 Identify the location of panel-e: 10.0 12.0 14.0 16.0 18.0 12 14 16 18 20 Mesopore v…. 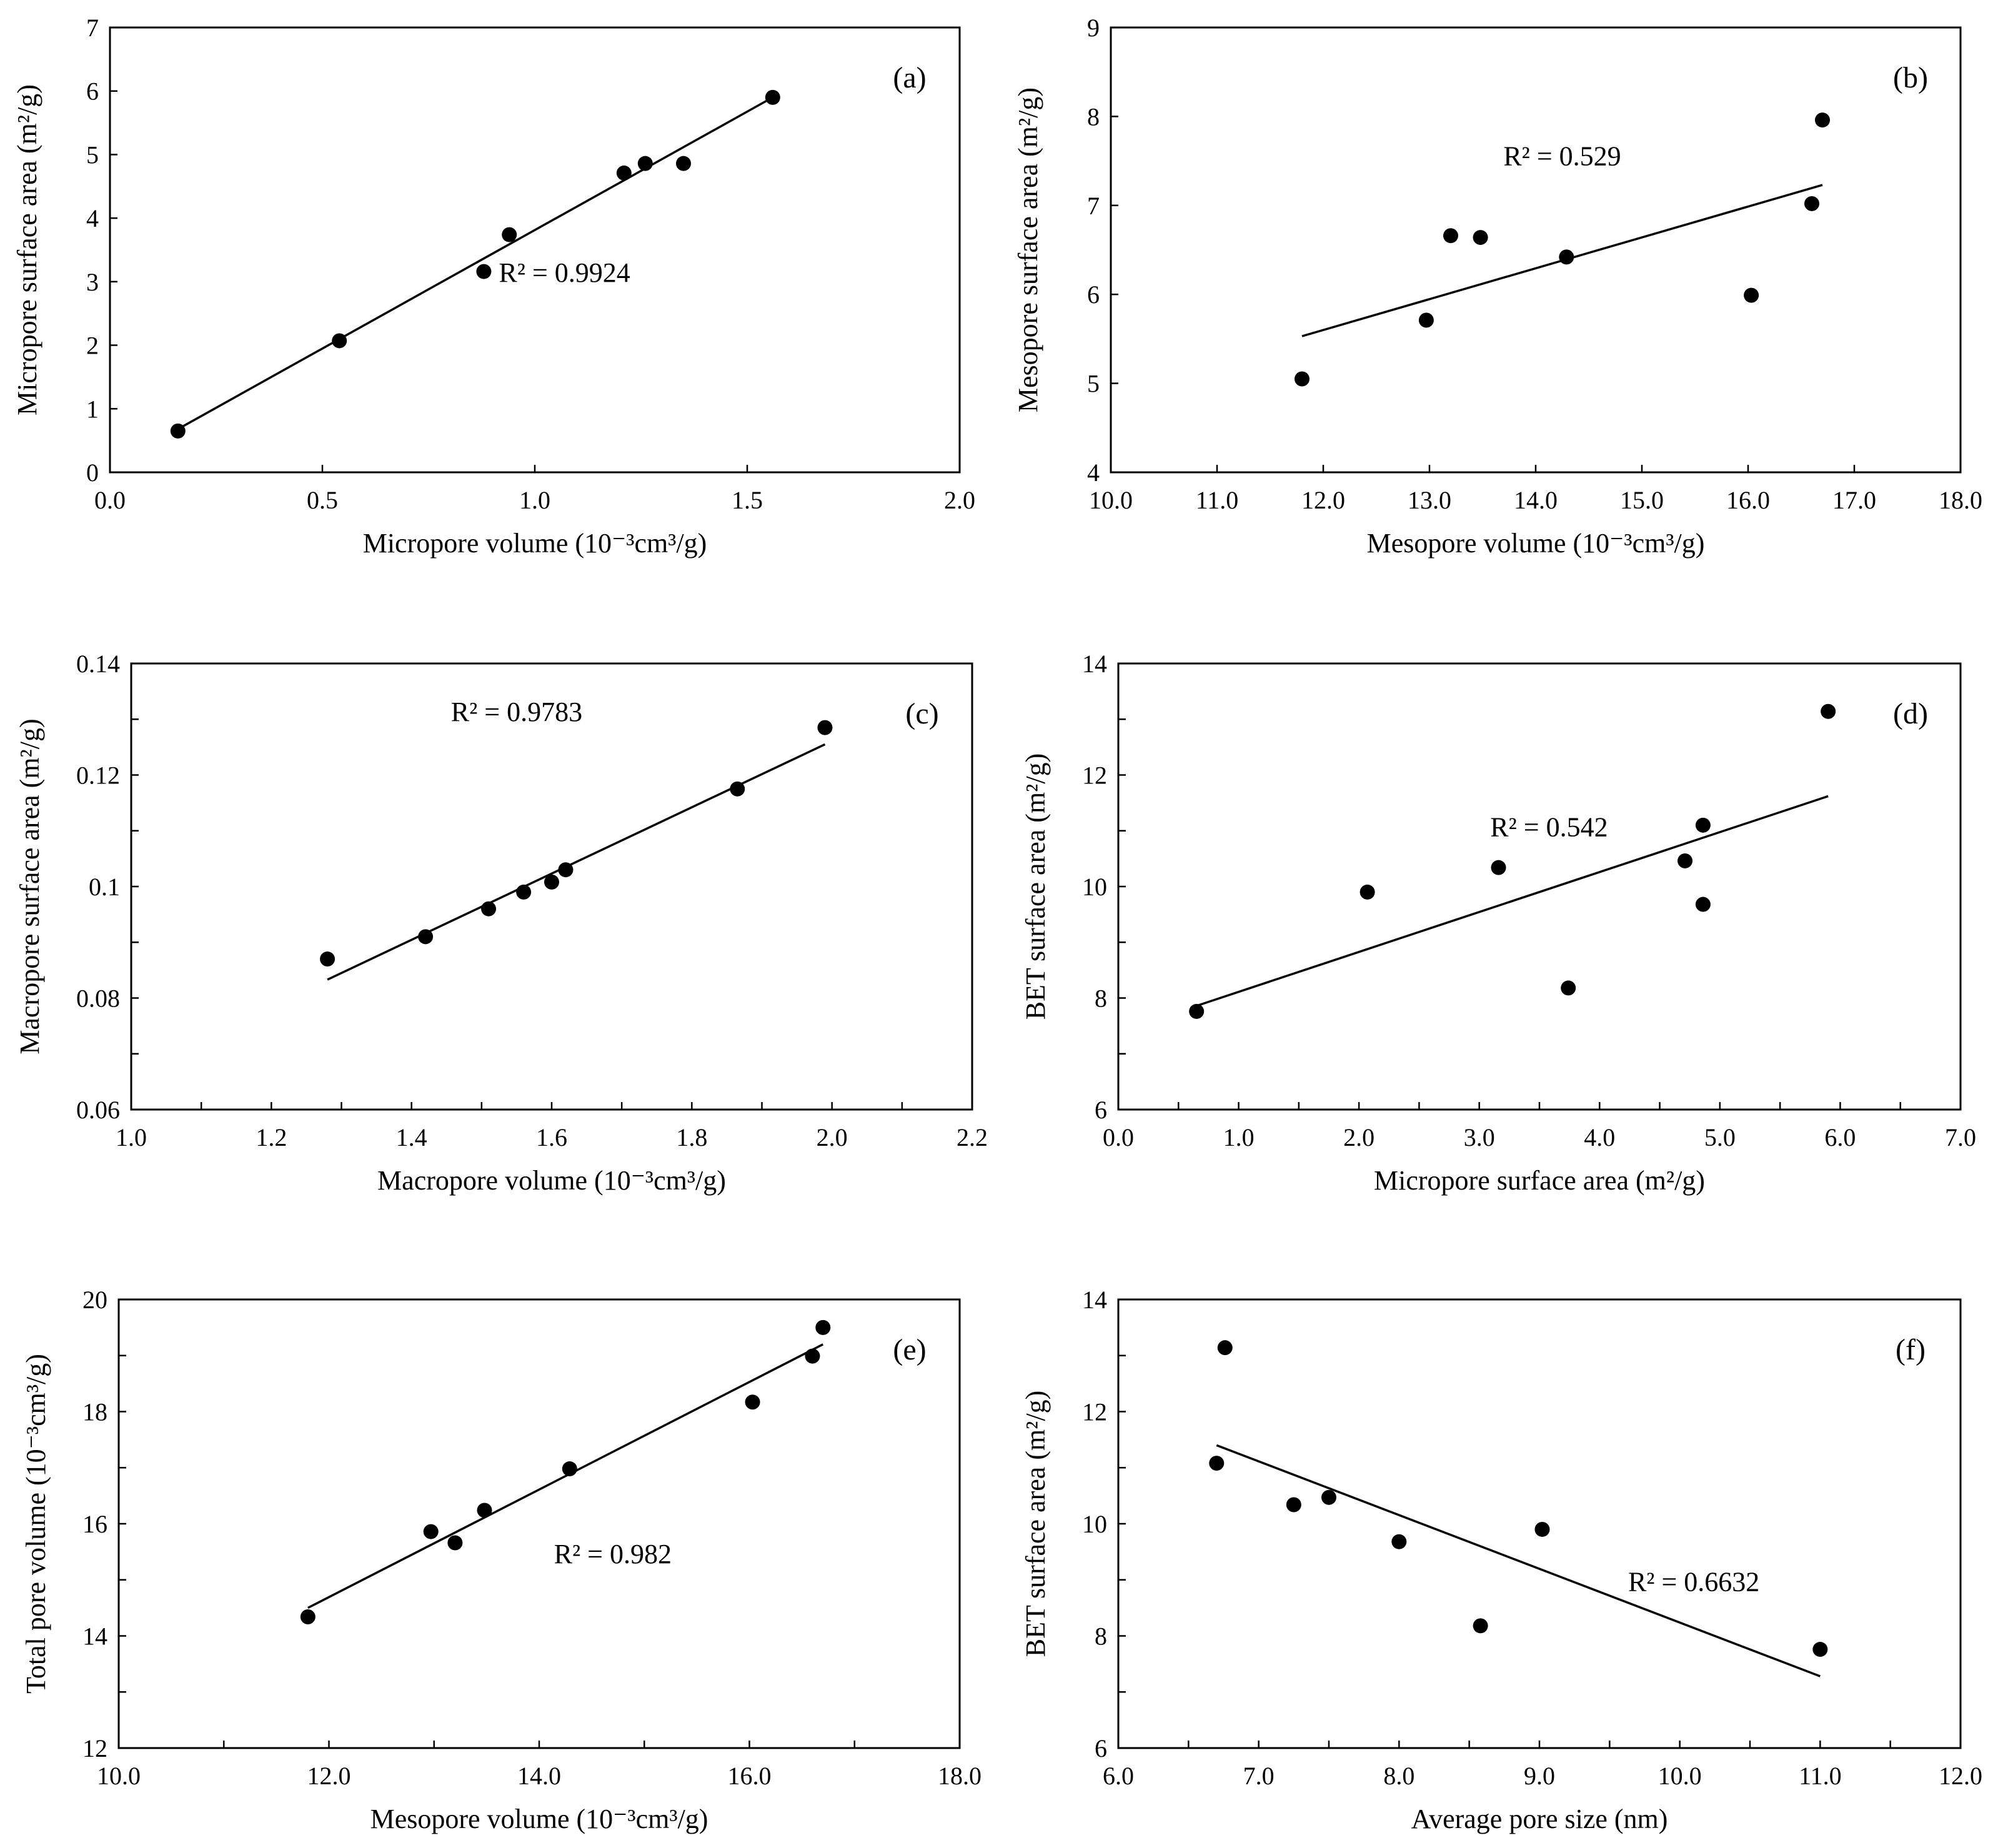
(501, 1560).